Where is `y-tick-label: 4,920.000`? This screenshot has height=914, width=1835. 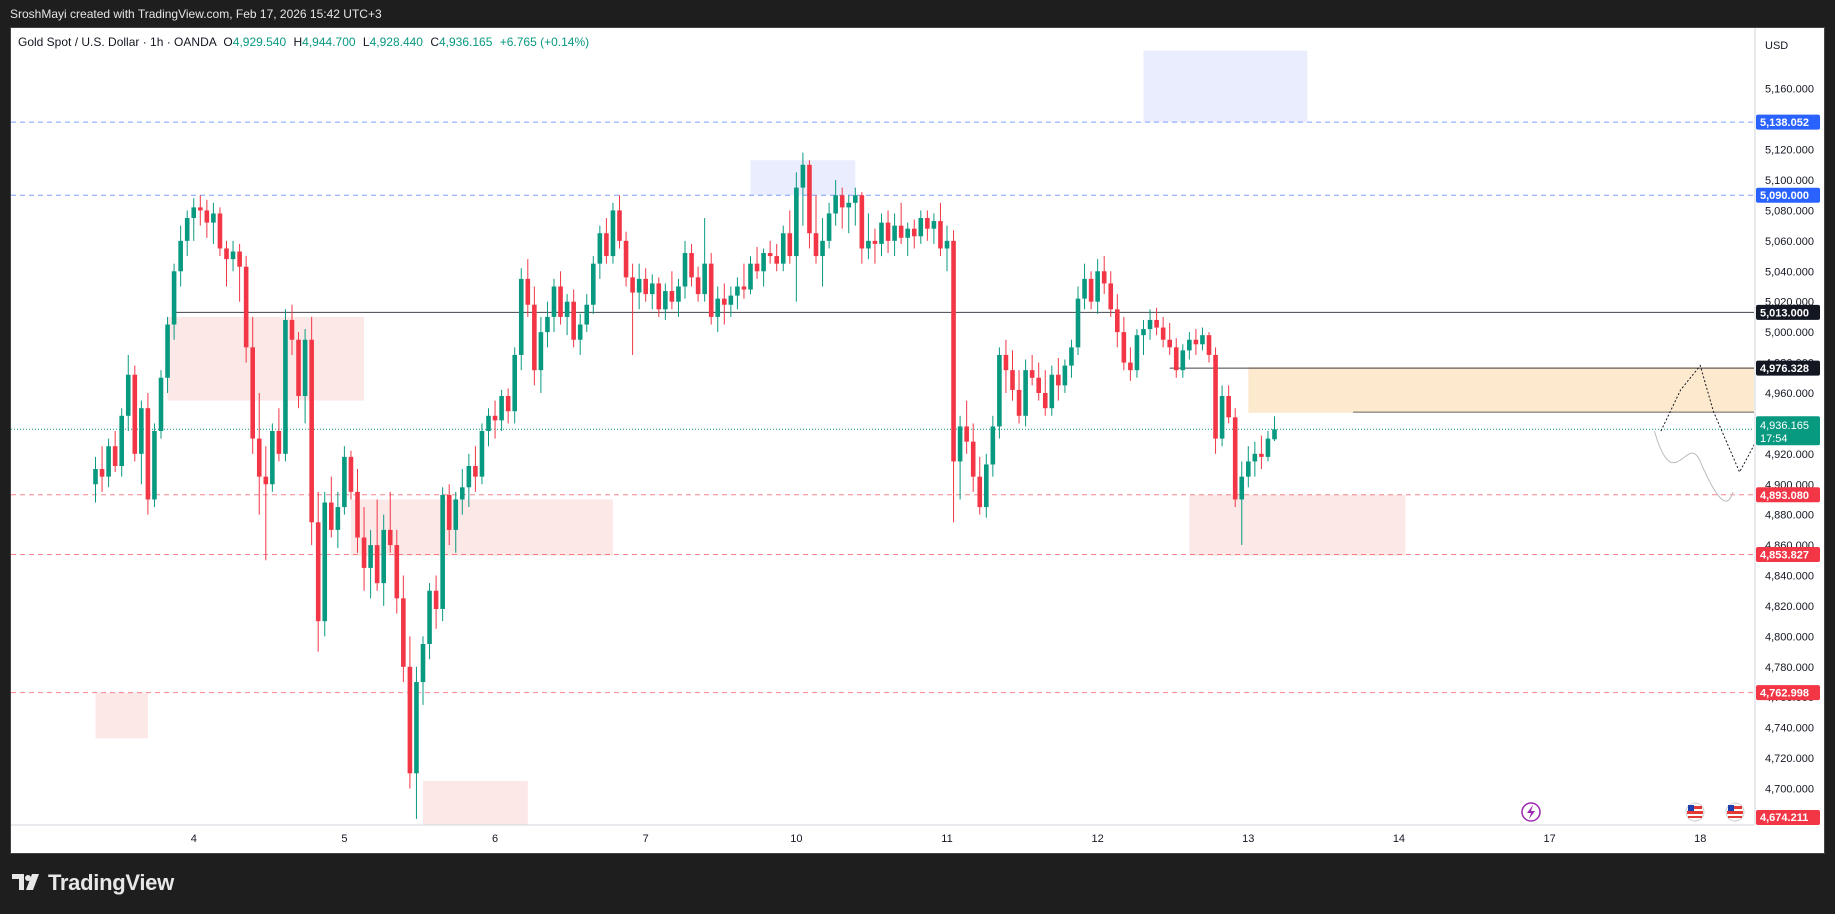
y-tick-label: 4,920.000 is located at coordinates (1789, 455).